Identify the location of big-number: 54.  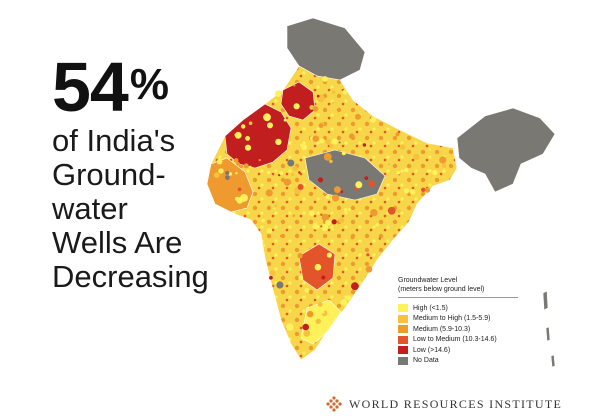
(90, 87).